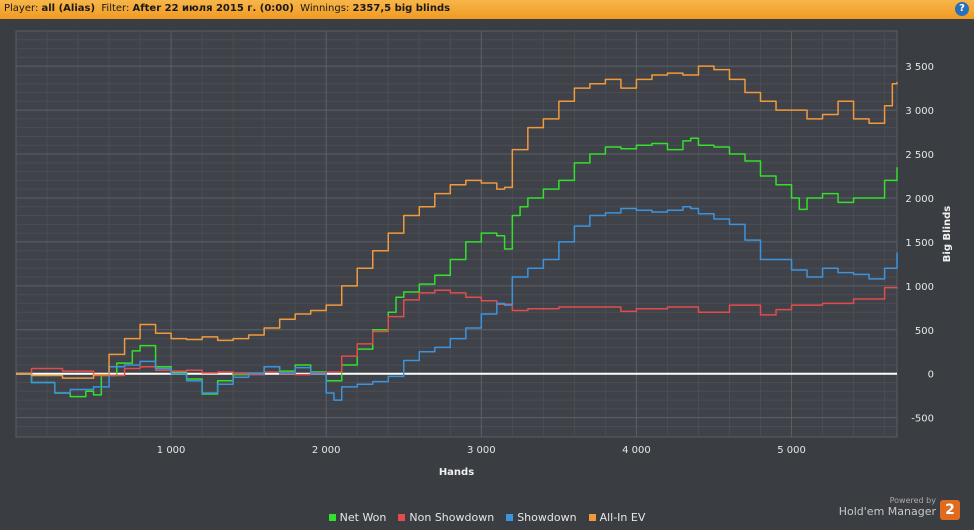 The image size is (974, 530). I want to click on filter-label: Filter:, so click(115, 8).